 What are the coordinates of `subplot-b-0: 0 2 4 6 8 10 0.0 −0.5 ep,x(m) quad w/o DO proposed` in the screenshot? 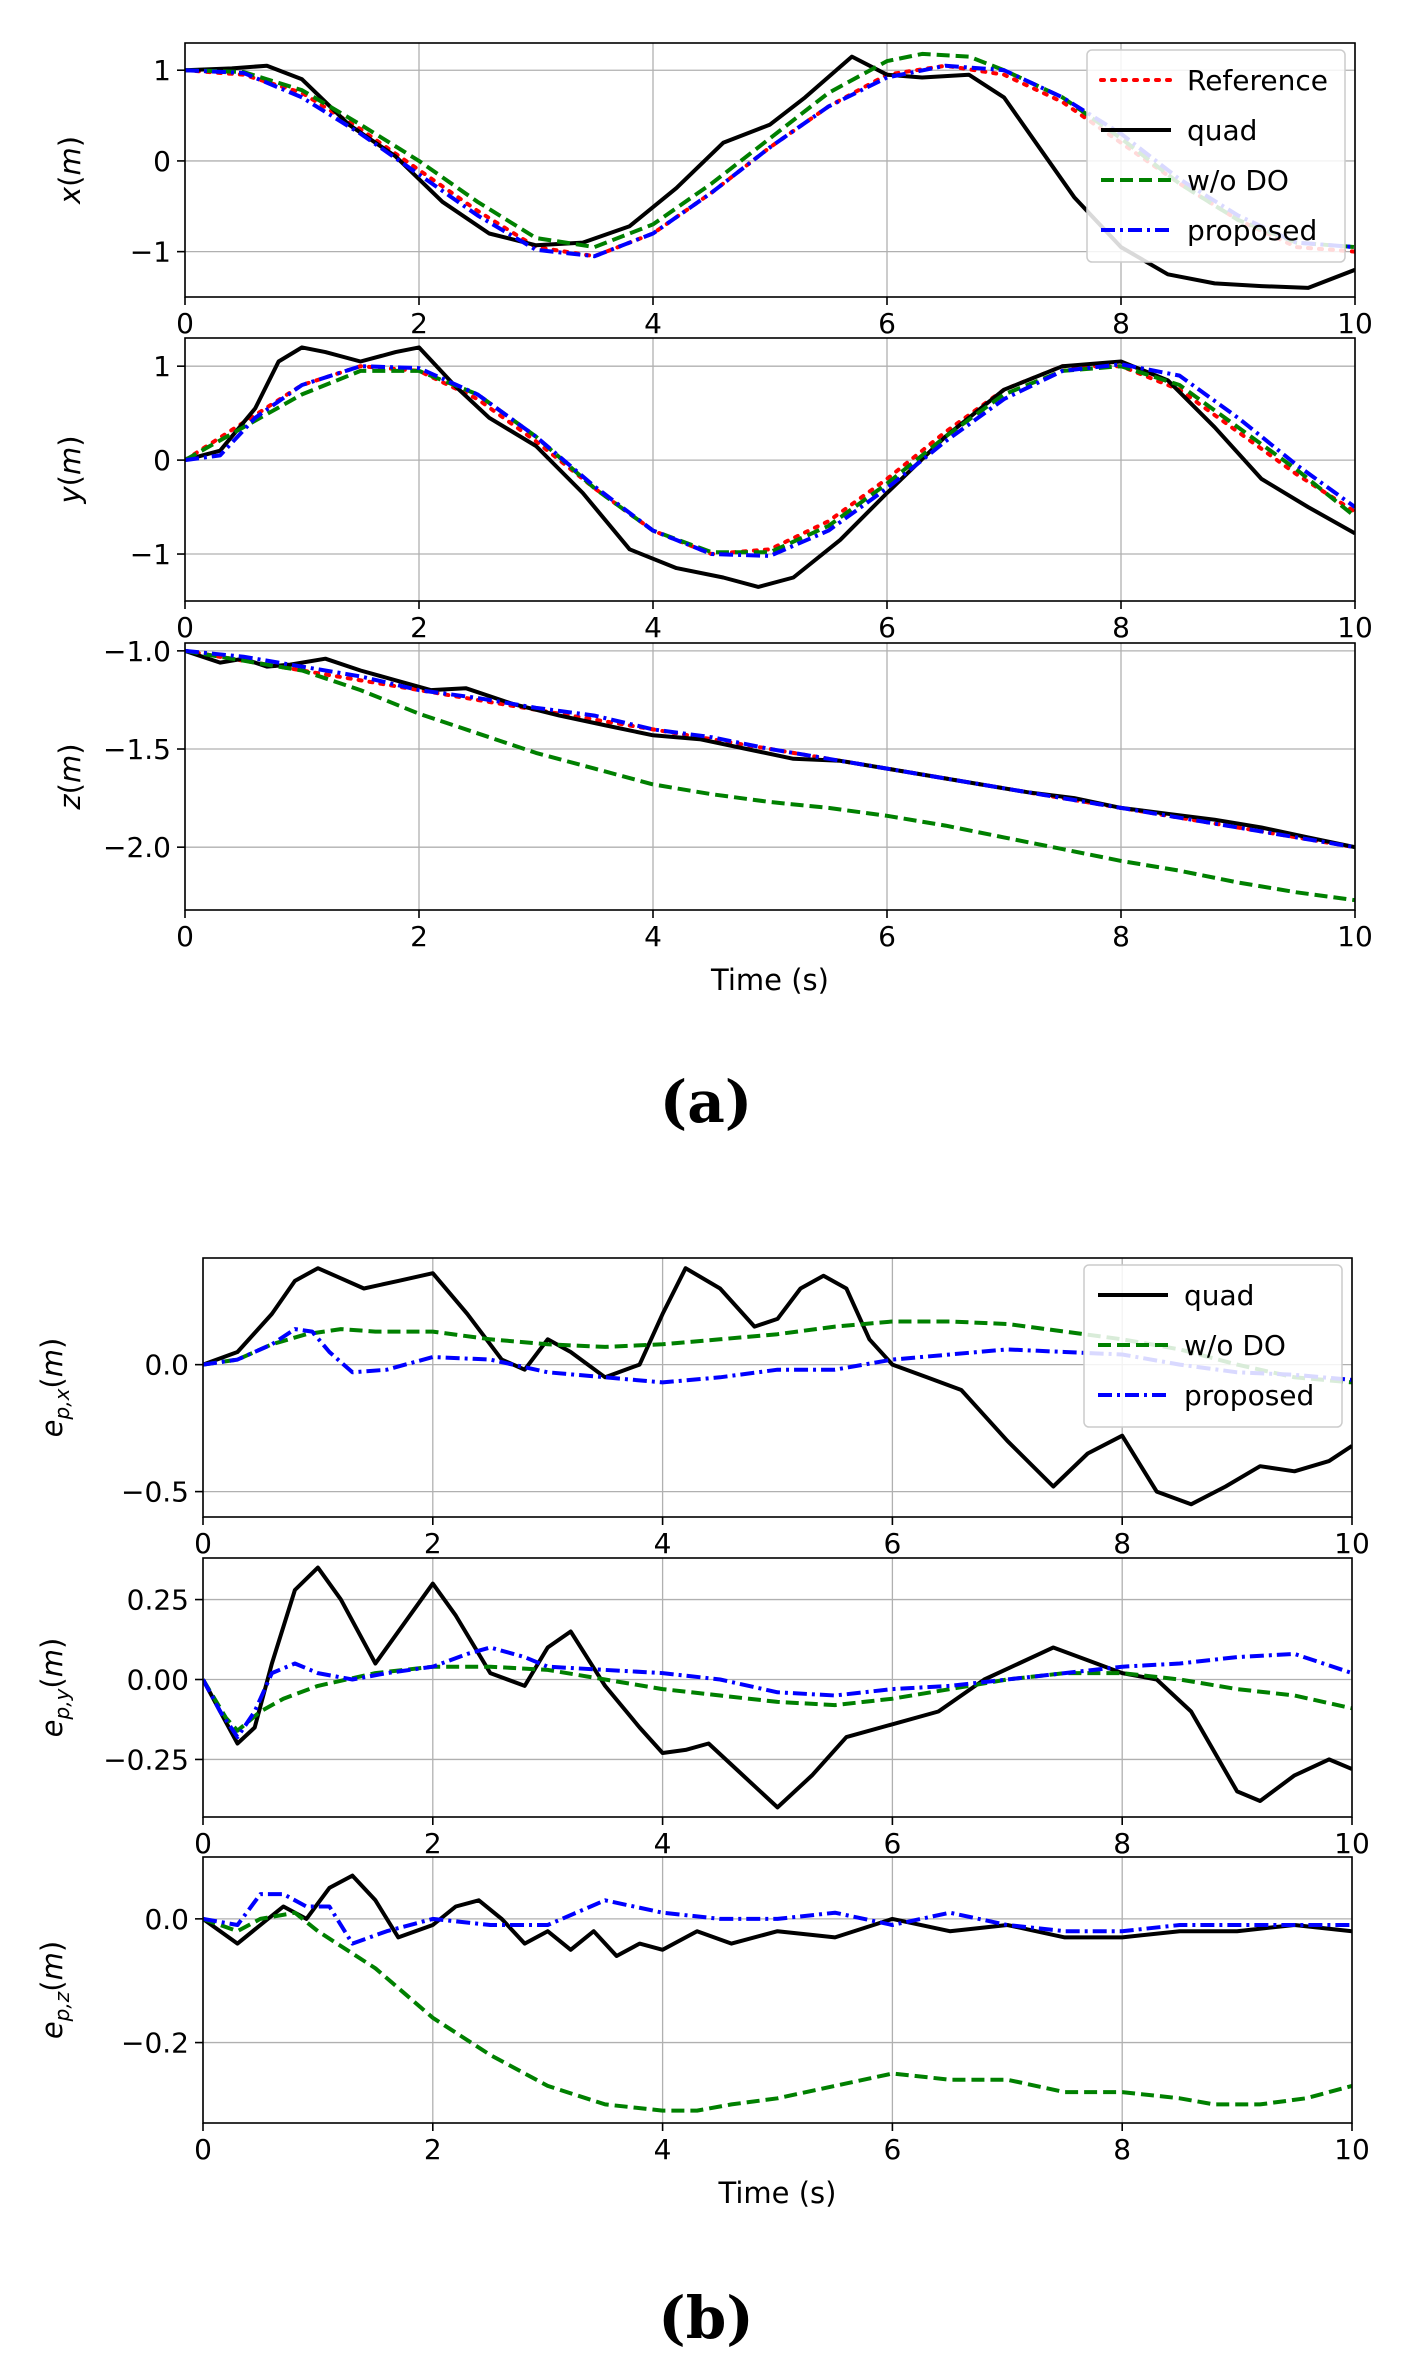 It's located at (702, 1408).